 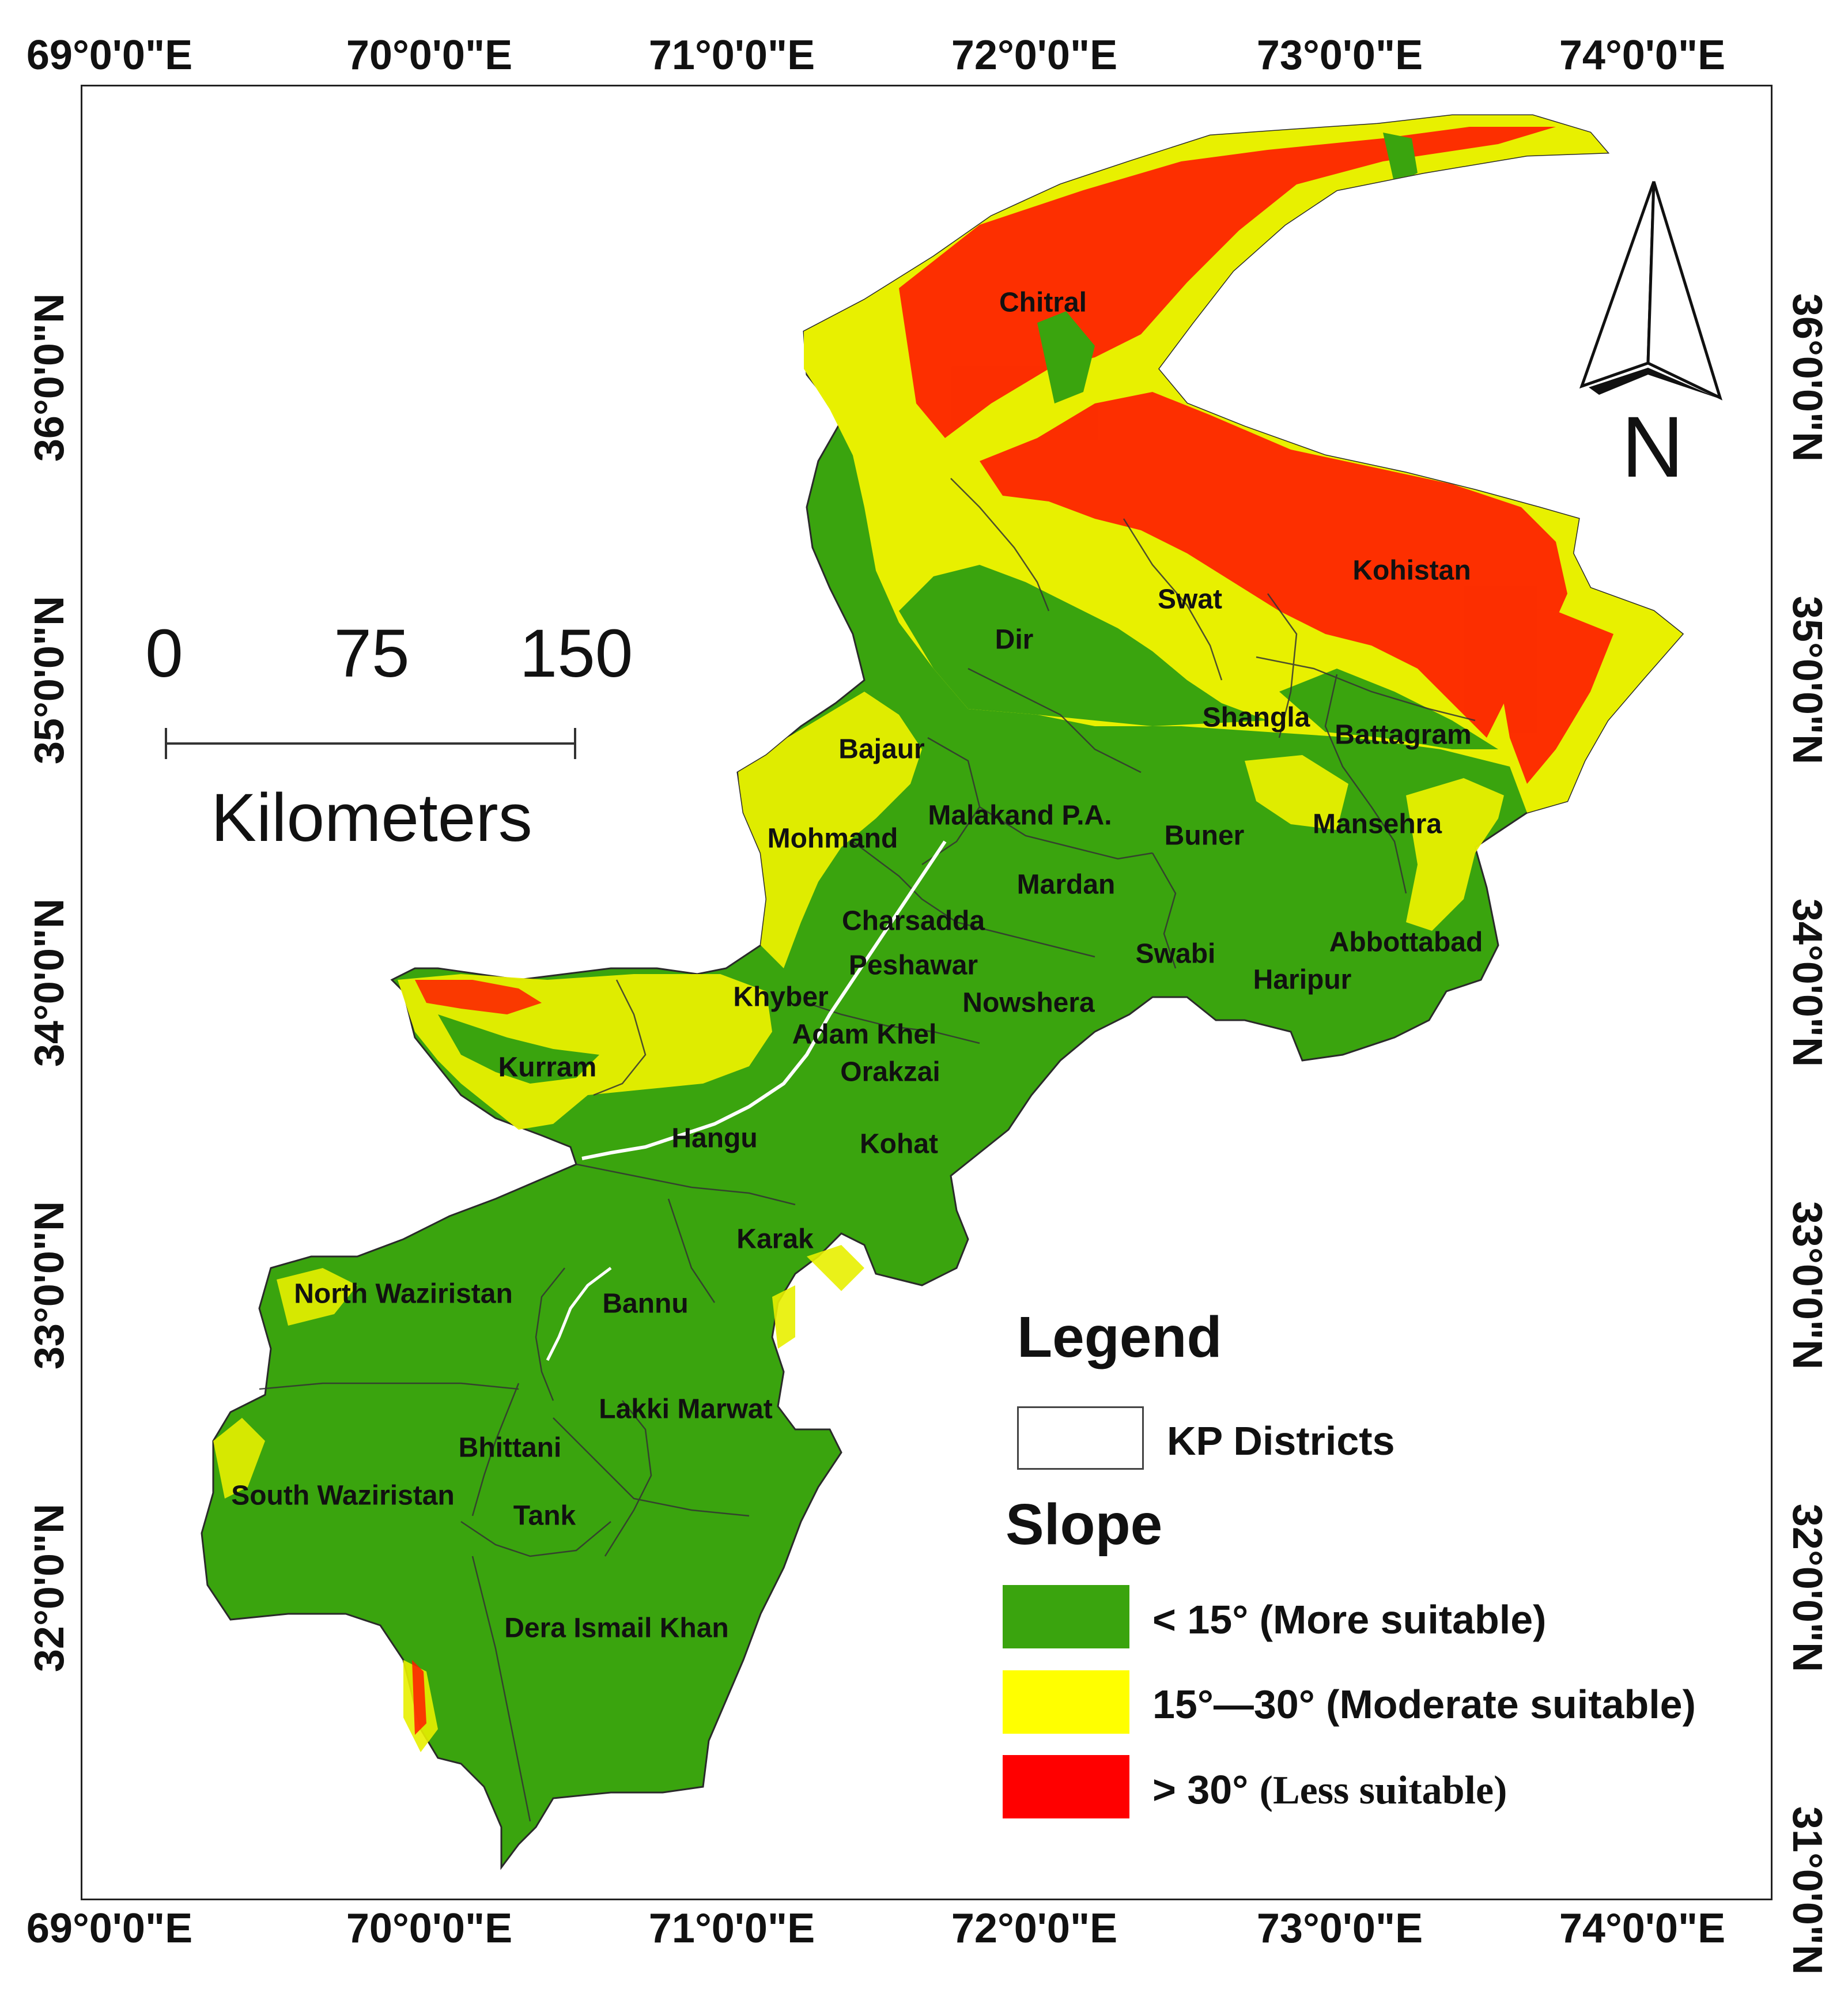 I want to click on longitude-label-bottom: 73°0'0"E, so click(x=1339, y=1929).